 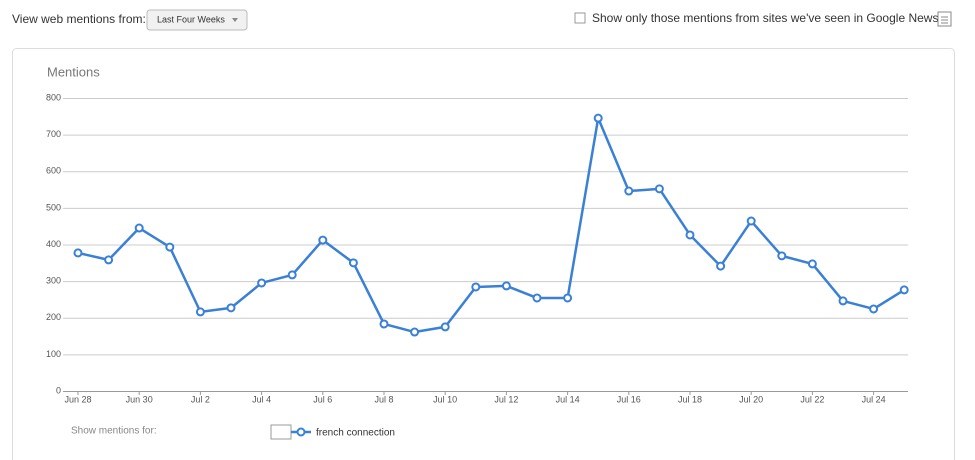 What do you see at coordinates (53, 317) in the screenshot?
I see `y-tick-label: 200` at bounding box center [53, 317].